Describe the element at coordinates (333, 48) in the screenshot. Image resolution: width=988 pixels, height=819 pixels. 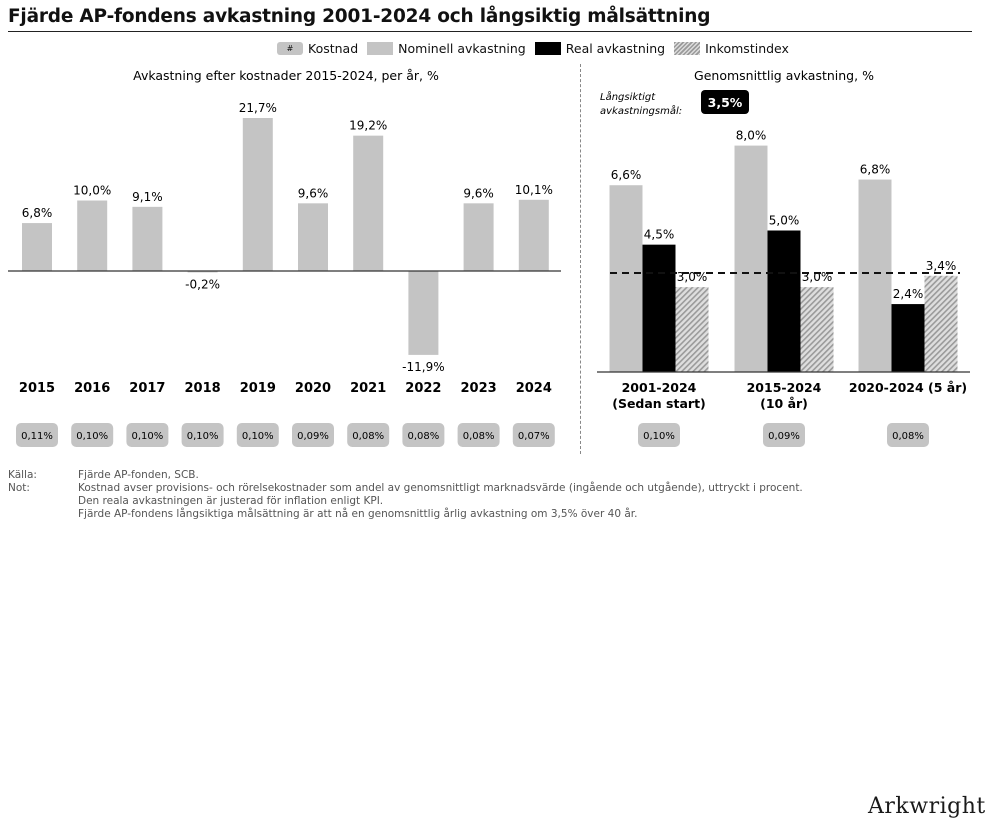
I see `legend-label-cost: Kostnad` at that location.